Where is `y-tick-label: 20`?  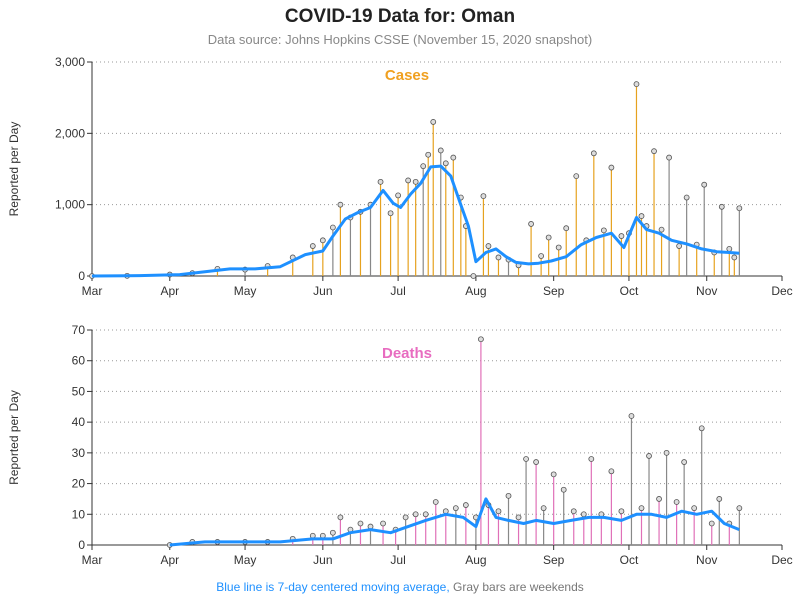
y-tick-label: 20 is located at coordinates (79, 484).